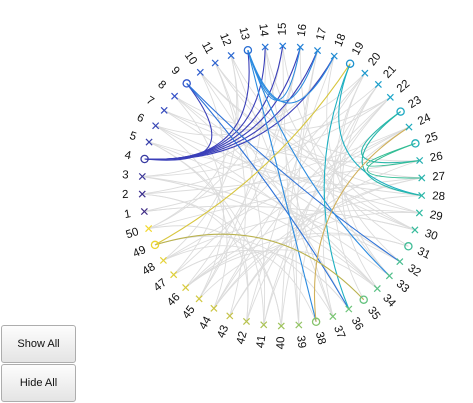 Image resolution: width=473 pixels, height=403 pixels. What do you see at coordinates (436, 157) in the screenshot?
I see `node-label-26: 26` at bounding box center [436, 157].